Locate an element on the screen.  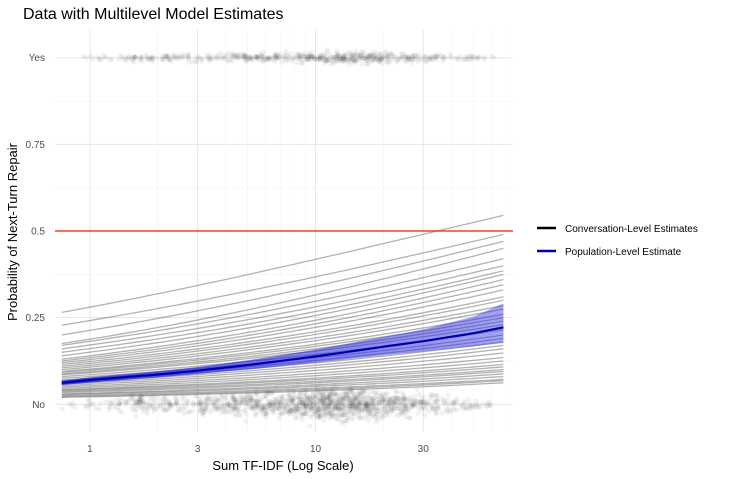
population-estimate-band is located at coordinates (282, 344).